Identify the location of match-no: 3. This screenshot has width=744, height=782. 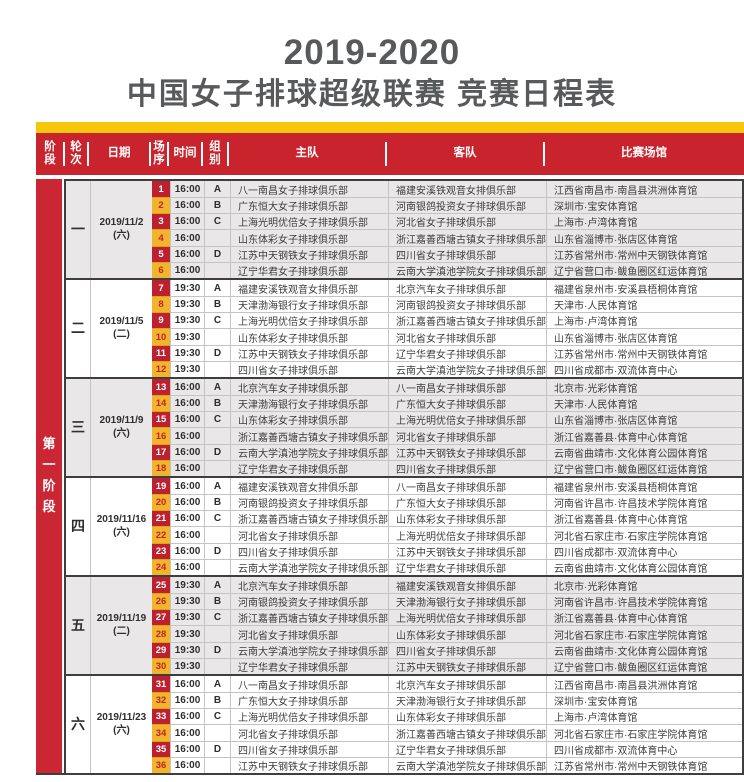
(161, 221).